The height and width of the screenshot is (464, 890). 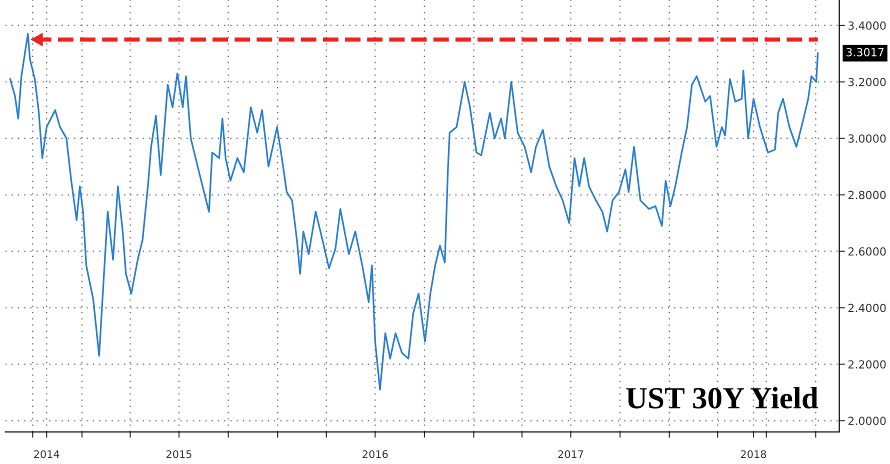 What do you see at coordinates (722, 397) in the screenshot?
I see `text: UST 30Y Yield` at bounding box center [722, 397].